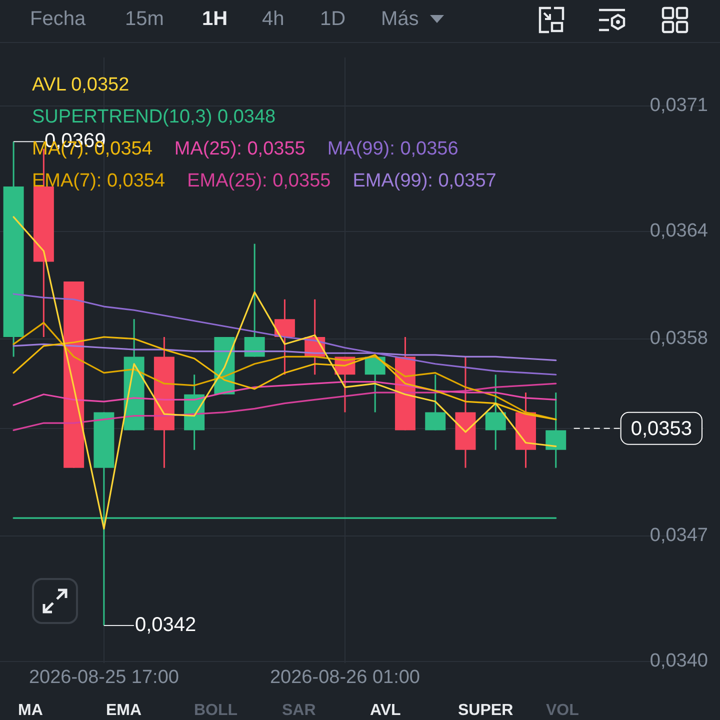 This screenshot has height=720, width=720. What do you see at coordinates (144, 19) in the screenshot?
I see `text: 15m` at bounding box center [144, 19].